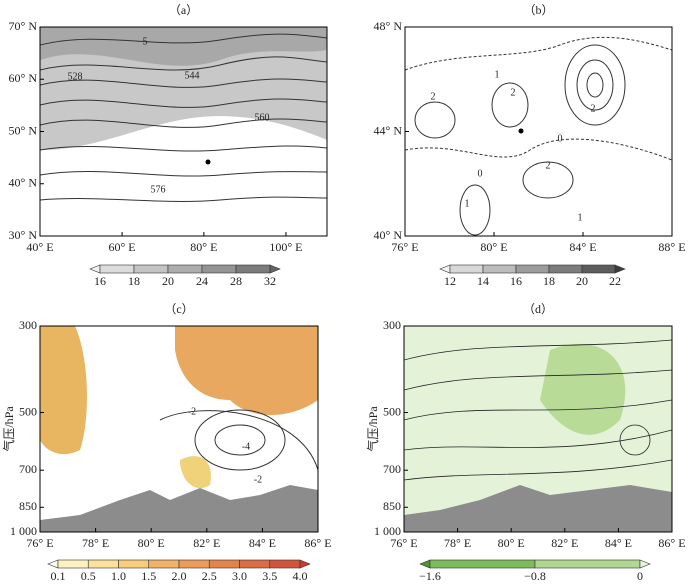 This screenshot has width=700, height=587. Describe the element at coordinates (23, 78) in the screenshot. I see `y-tick-label: 60° N` at that location.